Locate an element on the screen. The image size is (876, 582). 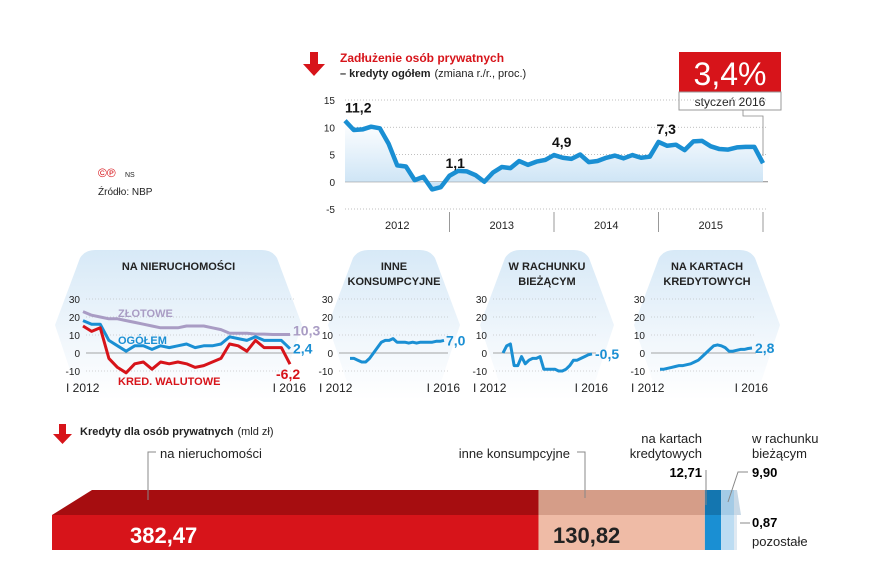
panel-title: BIEŻĄCYM is located at coordinates (546, 281).